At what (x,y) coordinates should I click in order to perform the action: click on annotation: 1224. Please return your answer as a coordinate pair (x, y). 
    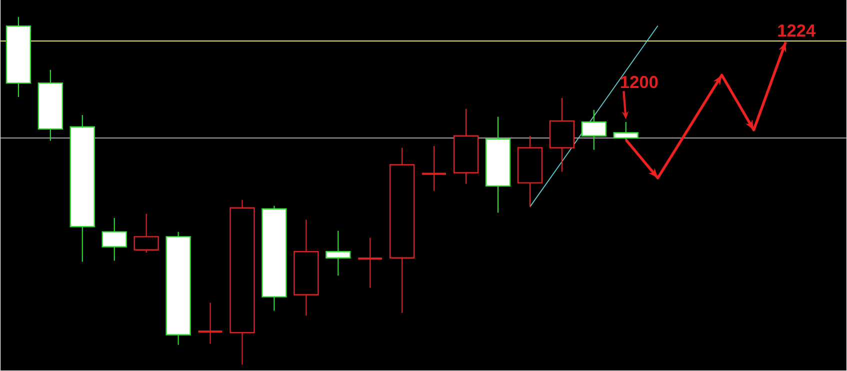
    Looking at the image, I should click on (797, 30).